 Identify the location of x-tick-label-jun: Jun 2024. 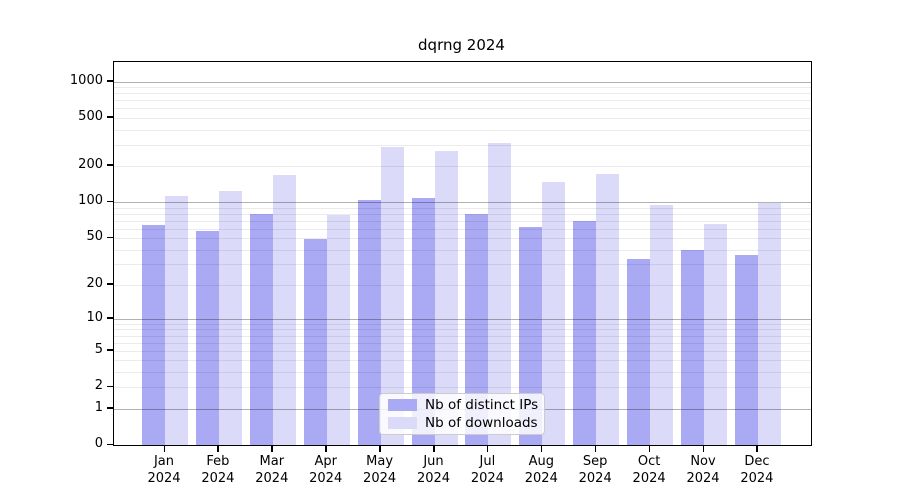
(433, 470).